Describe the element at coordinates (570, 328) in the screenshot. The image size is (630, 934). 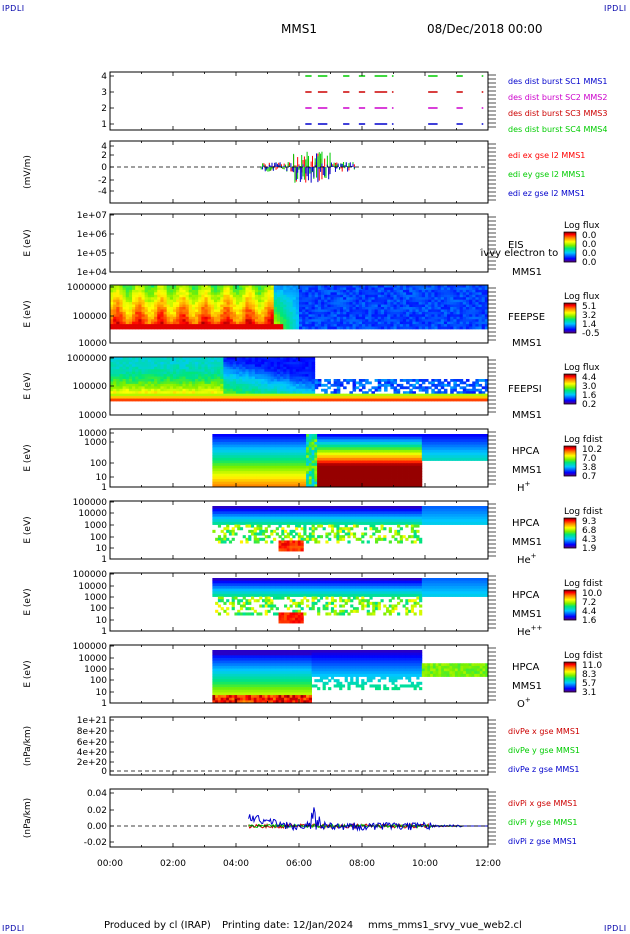
I see `feepse-colorbar-band` at that location.